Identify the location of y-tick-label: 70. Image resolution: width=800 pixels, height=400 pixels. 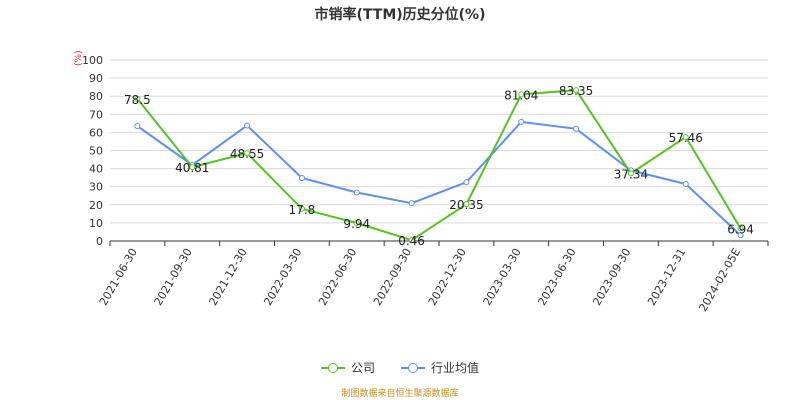
(96, 114).